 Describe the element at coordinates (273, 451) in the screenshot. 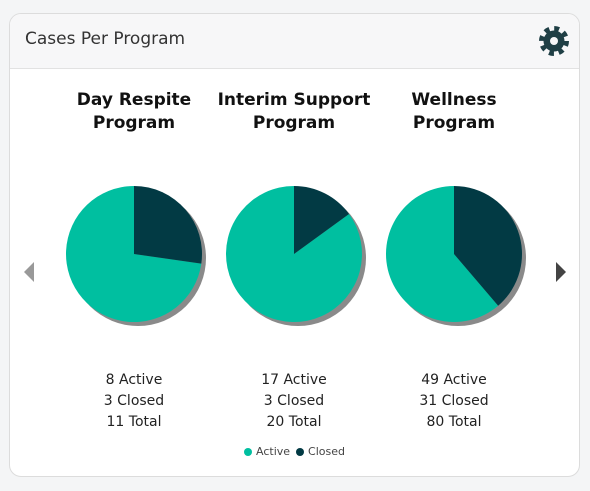

I see `legend-label: Active` at that location.